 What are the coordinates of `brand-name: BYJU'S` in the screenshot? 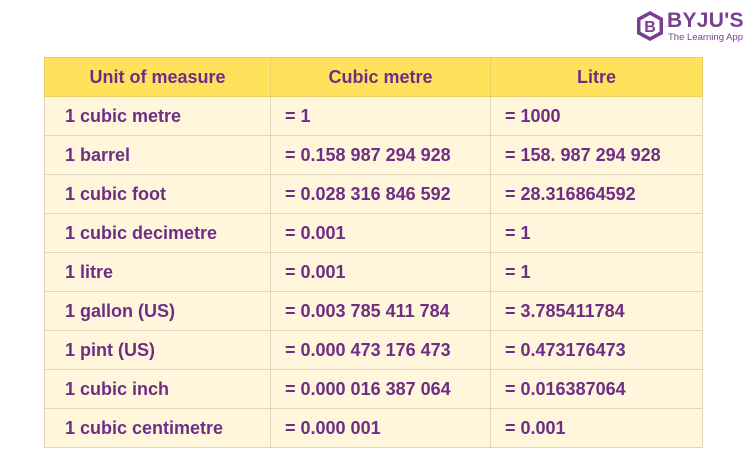 It's located at (705, 20).